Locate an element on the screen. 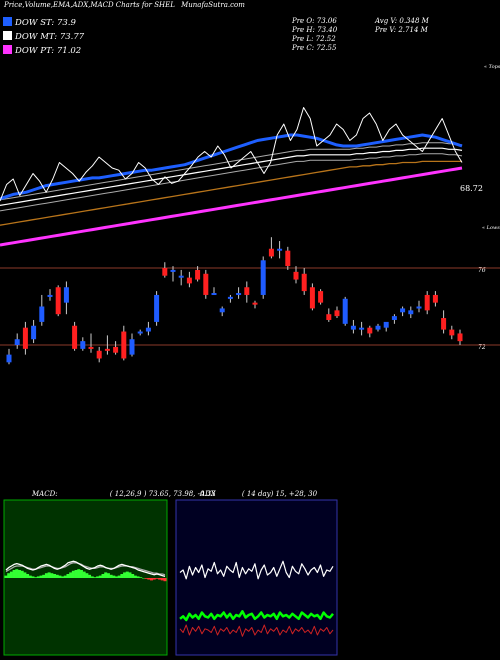 The image size is (500, 660). ema-line-mt-upper is located at coordinates (231, 171).